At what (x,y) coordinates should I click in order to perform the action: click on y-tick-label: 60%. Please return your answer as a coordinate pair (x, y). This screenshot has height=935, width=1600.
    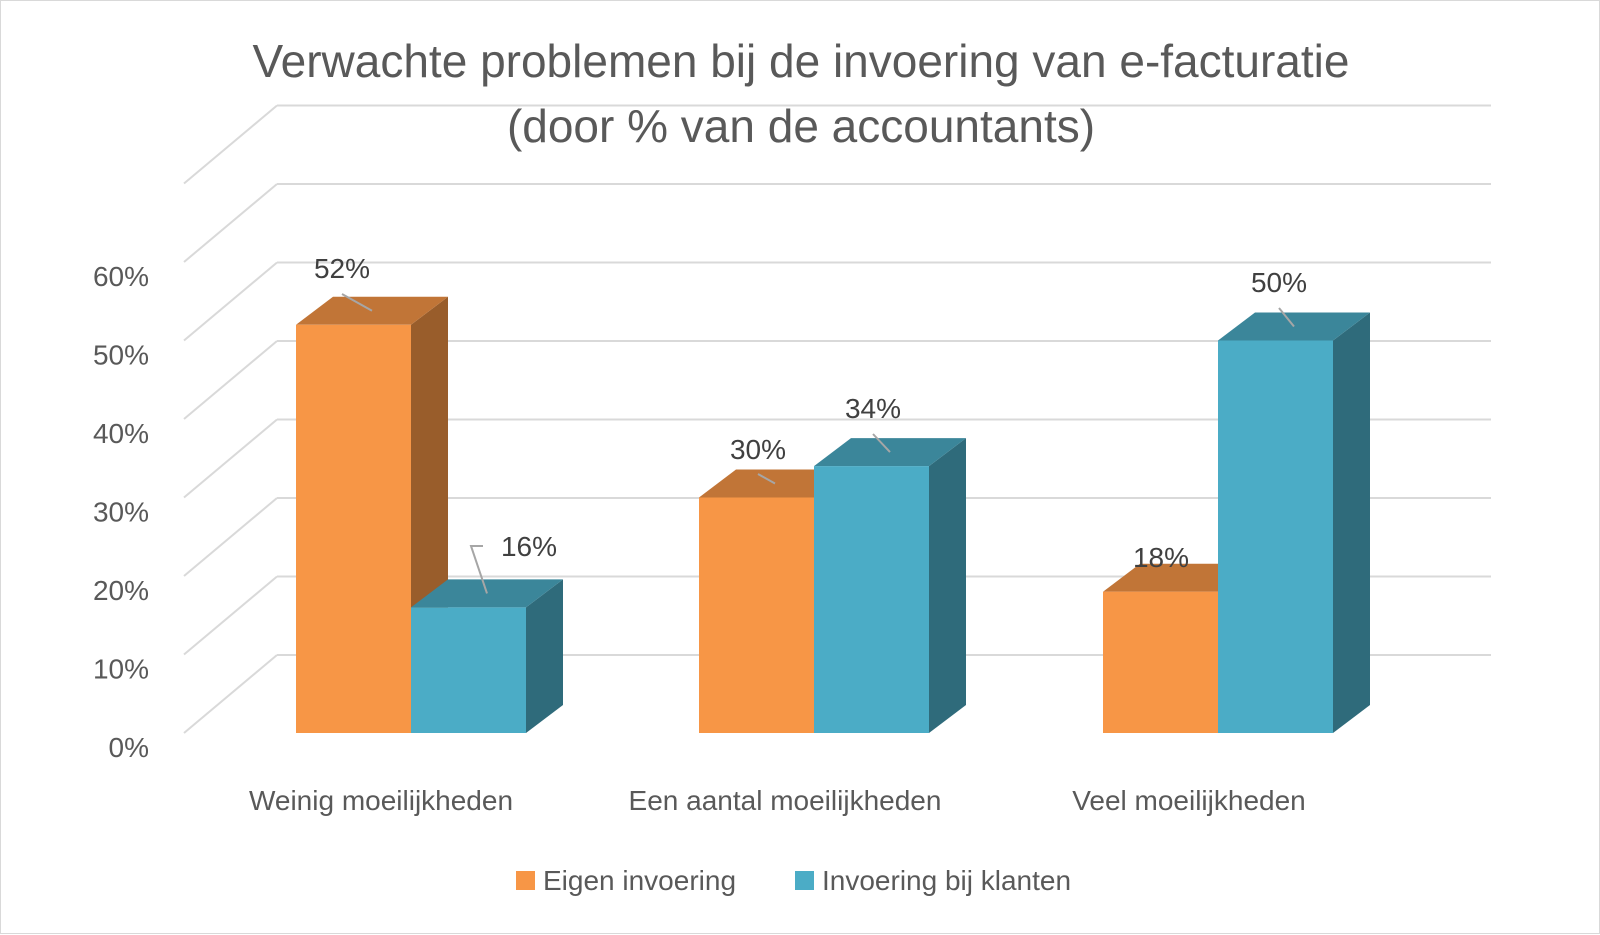
    Looking at the image, I should click on (121, 276).